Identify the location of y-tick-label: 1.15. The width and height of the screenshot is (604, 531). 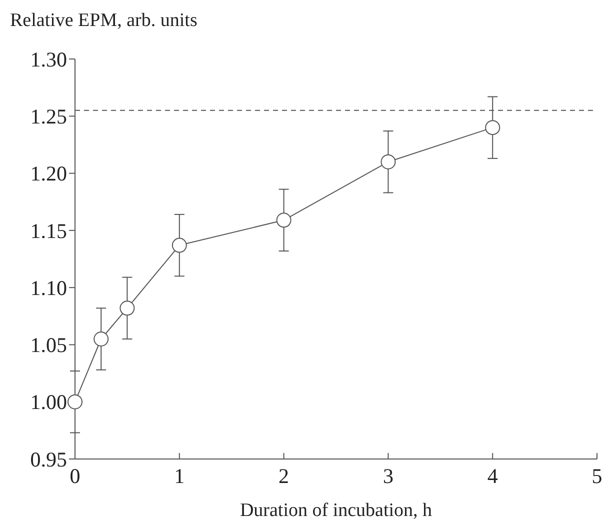
(48, 230).